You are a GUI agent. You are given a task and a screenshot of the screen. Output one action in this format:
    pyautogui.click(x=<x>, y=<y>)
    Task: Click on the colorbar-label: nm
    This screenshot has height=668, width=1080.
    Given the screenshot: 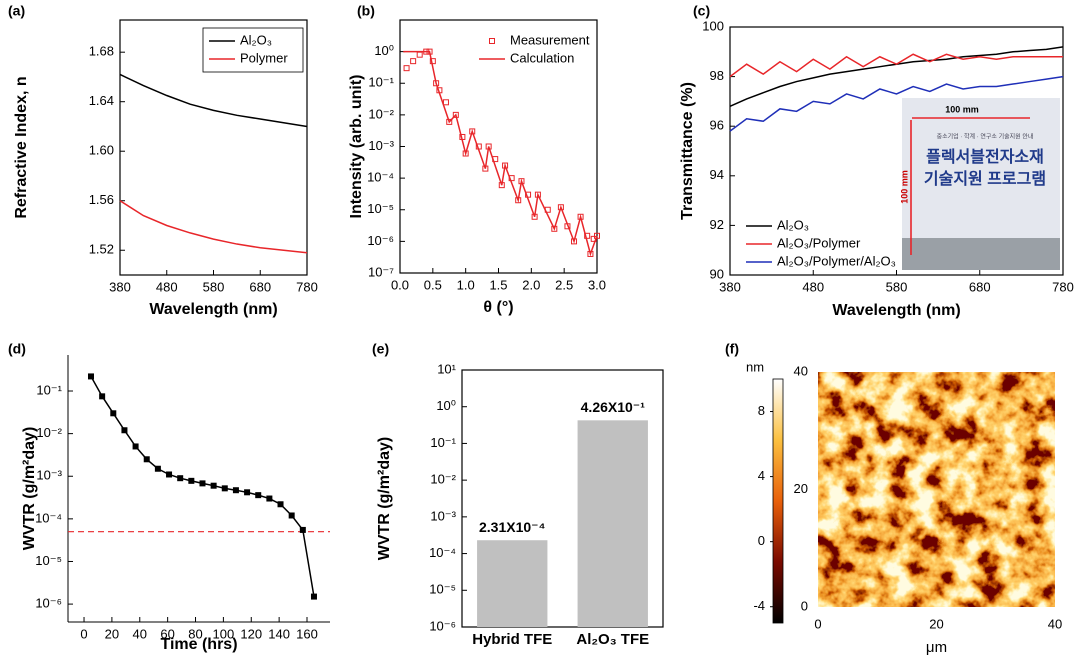 What is the action you would take?
    pyautogui.click(x=755, y=366)
    